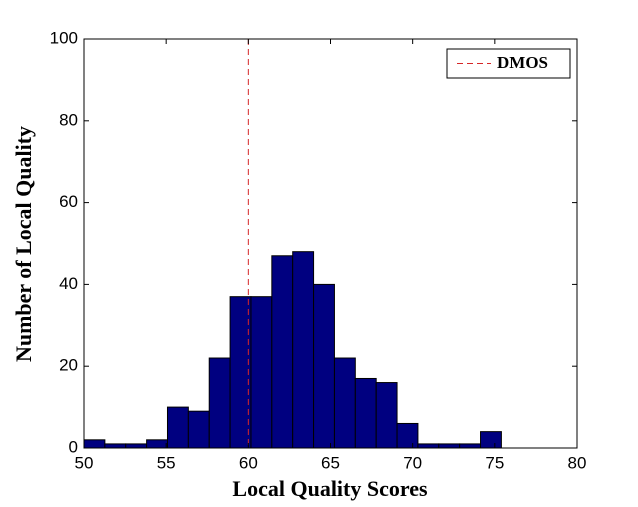 This screenshot has width=638, height=507. Describe the element at coordinates (577, 462) in the screenshot. I see `x-tick-label: 80` at that location.